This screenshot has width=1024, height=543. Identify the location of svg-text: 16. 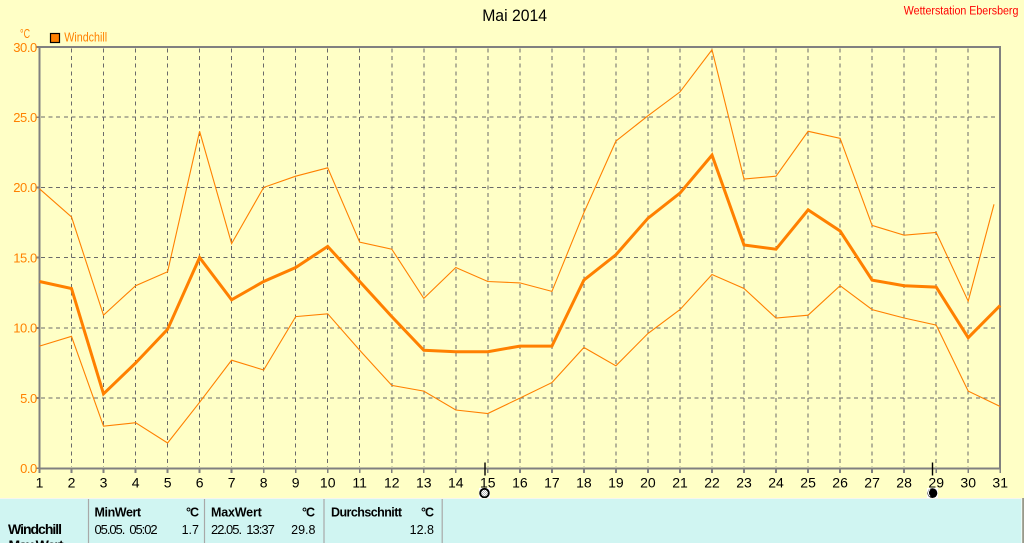
(520, 482).